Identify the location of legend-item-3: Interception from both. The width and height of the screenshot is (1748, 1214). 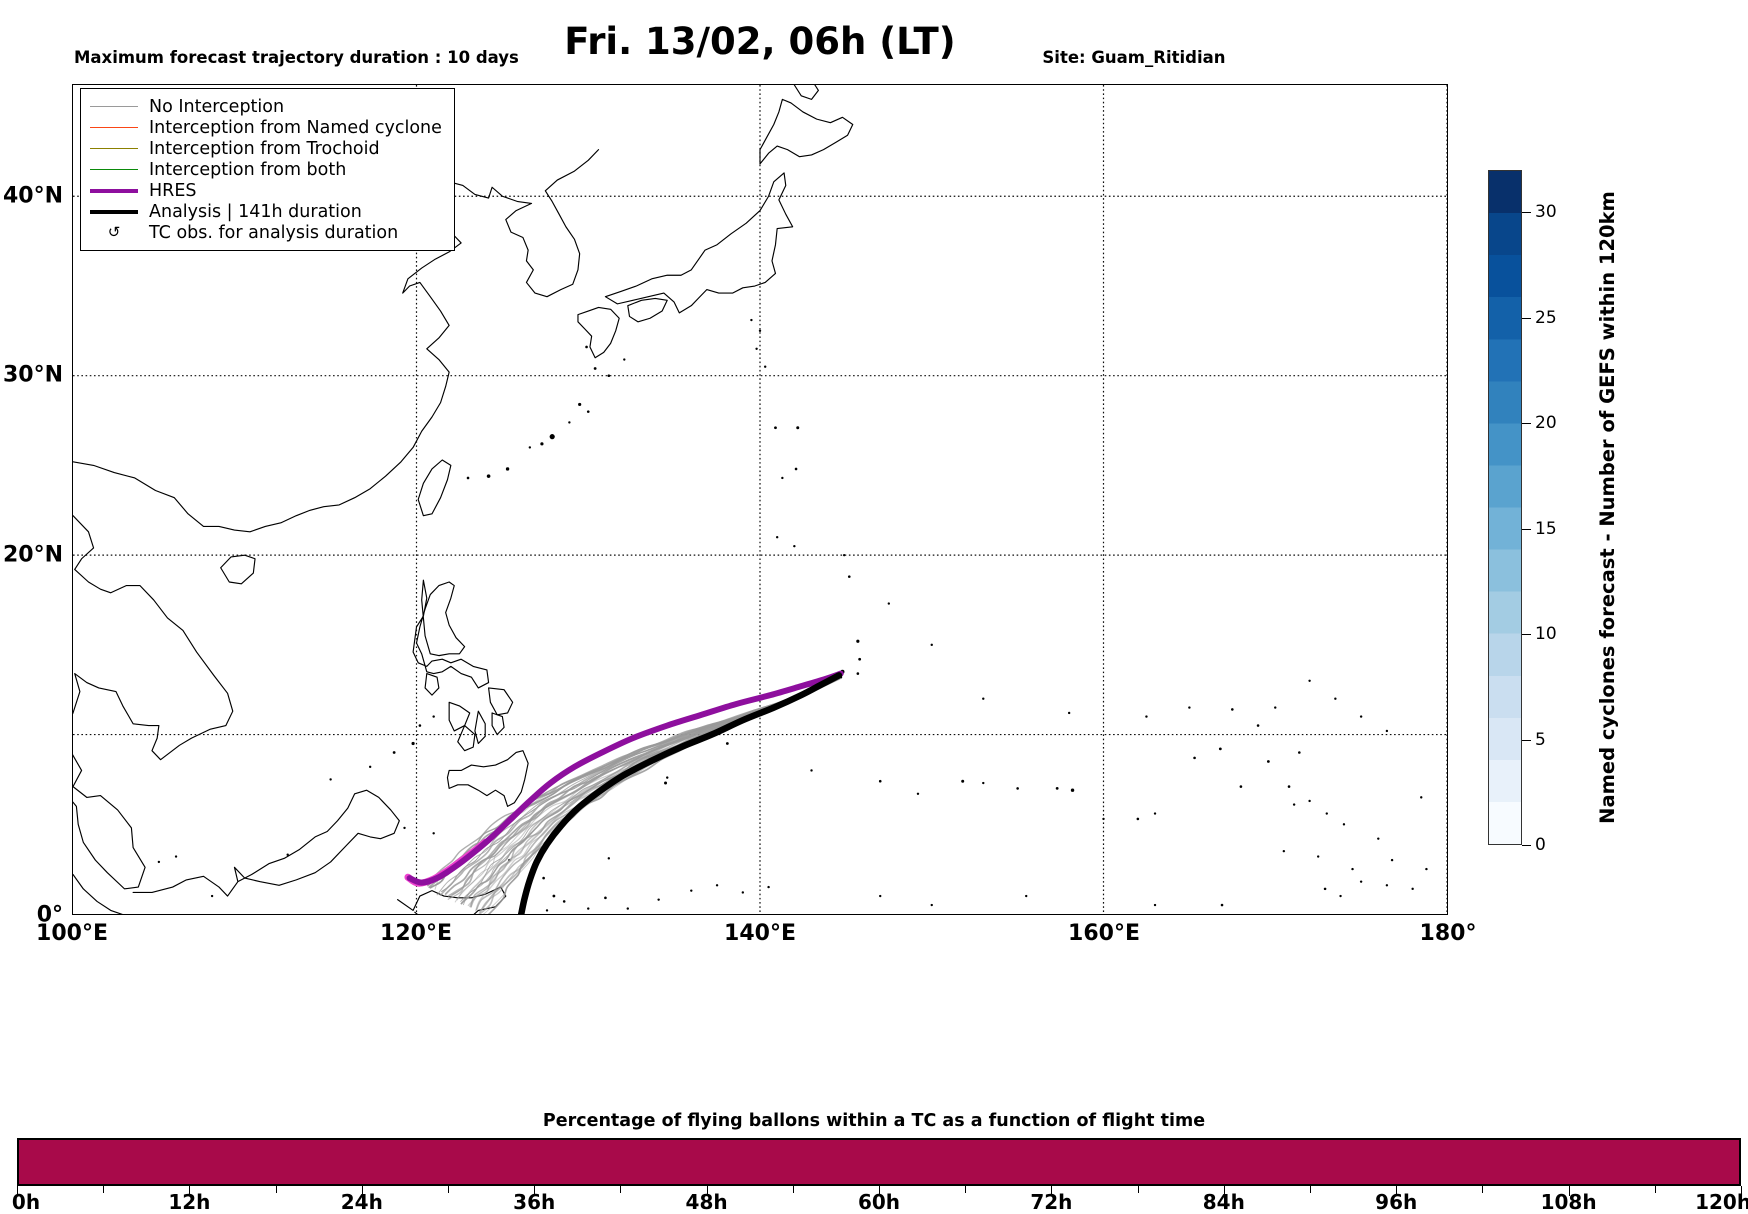
(266, 169).